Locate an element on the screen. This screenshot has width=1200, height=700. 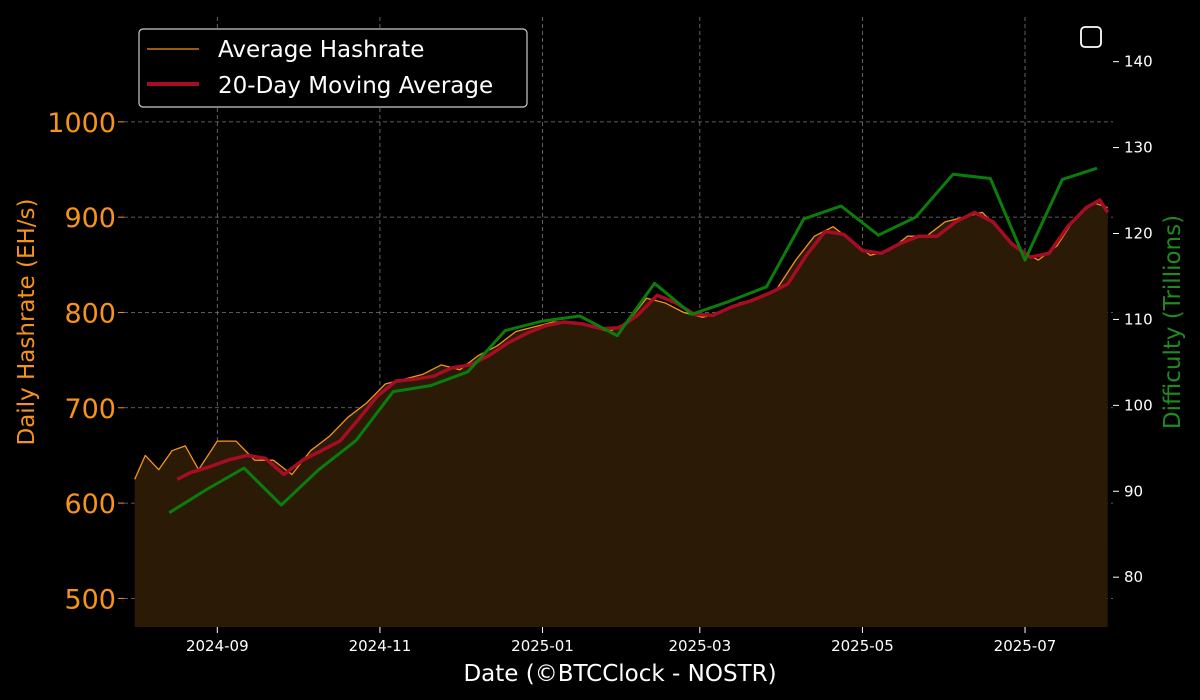
y-left-tick-label: 500 is located at coordinates (90, 599).